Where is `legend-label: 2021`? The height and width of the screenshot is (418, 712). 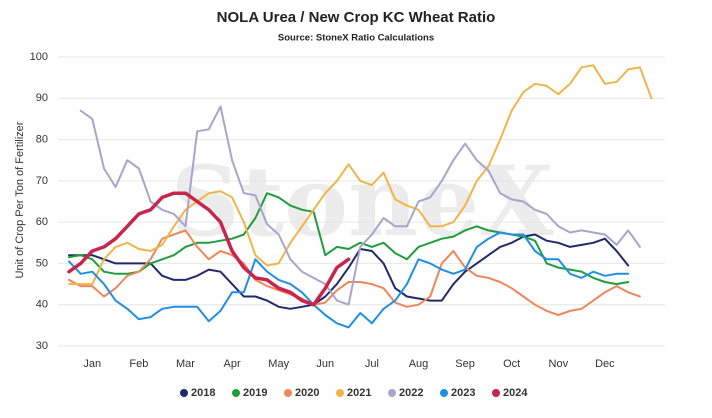
legend-label: 2021 is located at coordinates (359, 393).